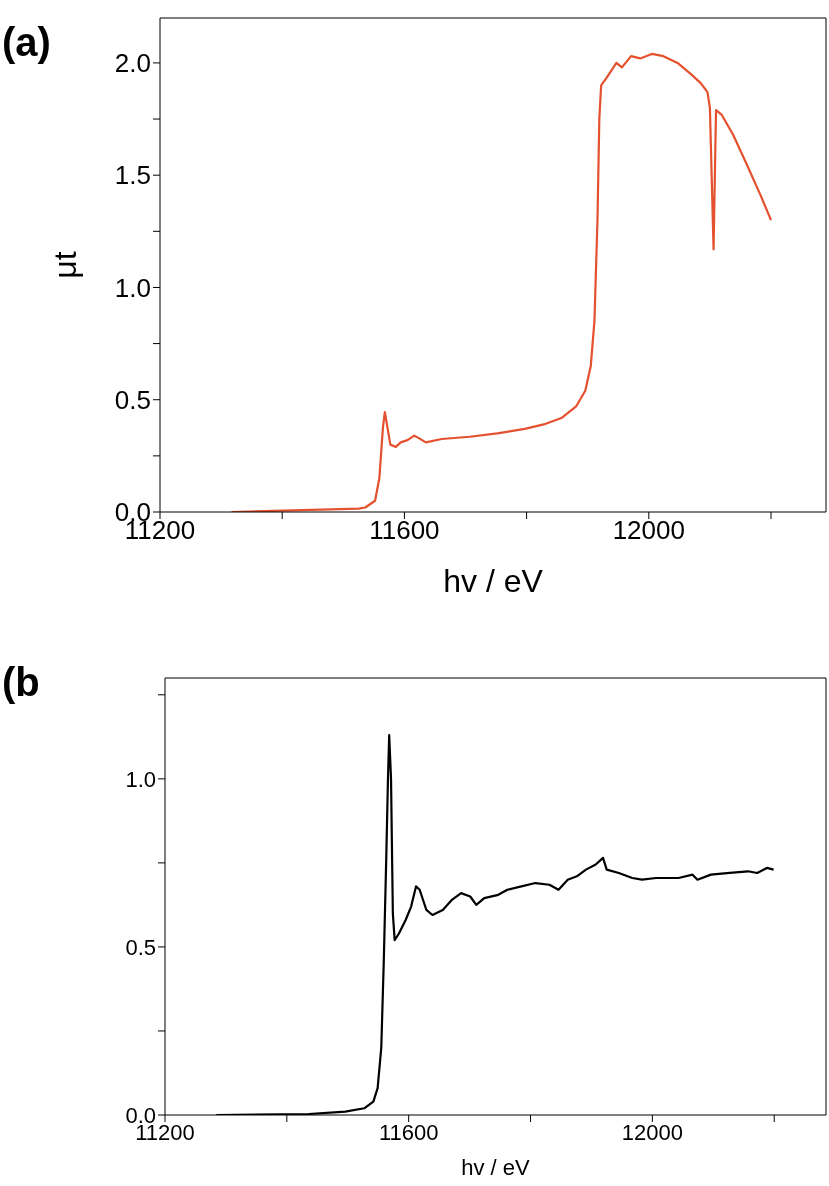  I want to click on y-tick-label: 2.0, so click(132, 63).